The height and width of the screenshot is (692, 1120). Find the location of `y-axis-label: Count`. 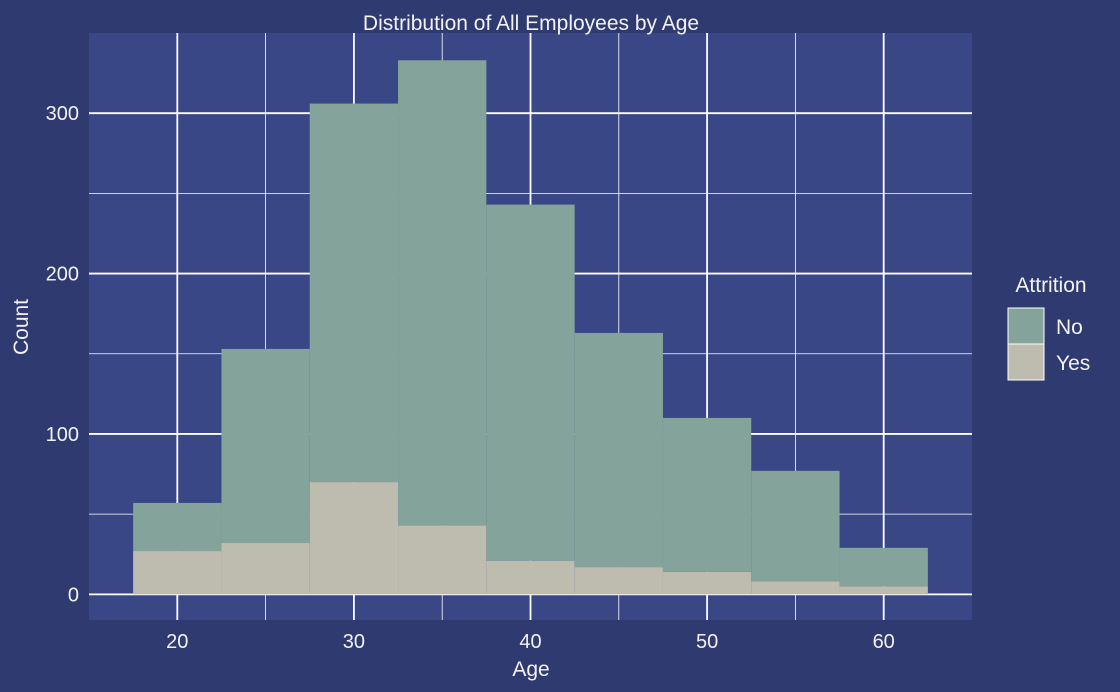

y-axis-label: Count is located at coordinates (21, 327).